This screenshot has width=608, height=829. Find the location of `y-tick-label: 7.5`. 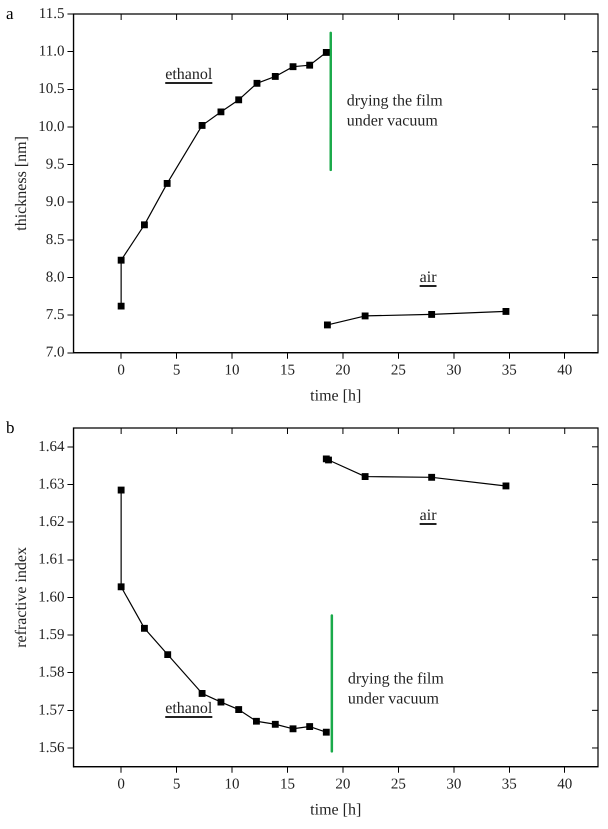

y-tick-label: 7.5 is located at coordinates (55, 315).